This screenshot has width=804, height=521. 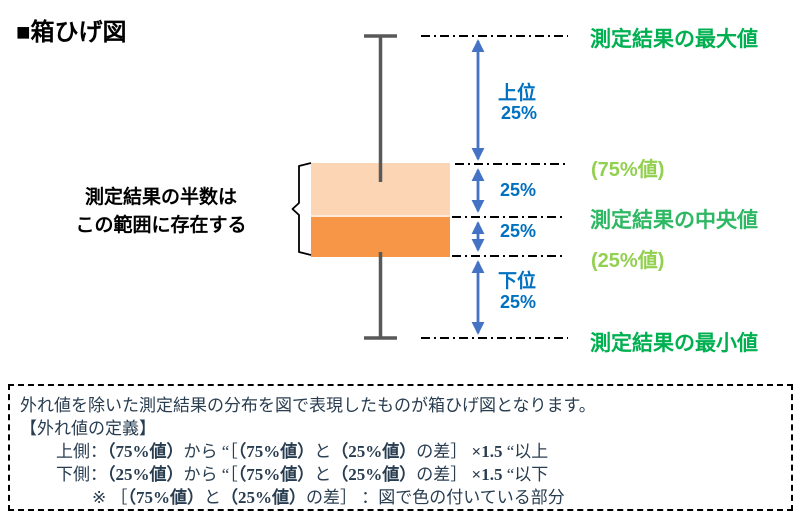 What do you see at coordinates (81, 451) in the screenshot?
I see `note-line-segment: 上側：` at bounding box center [81, 451].